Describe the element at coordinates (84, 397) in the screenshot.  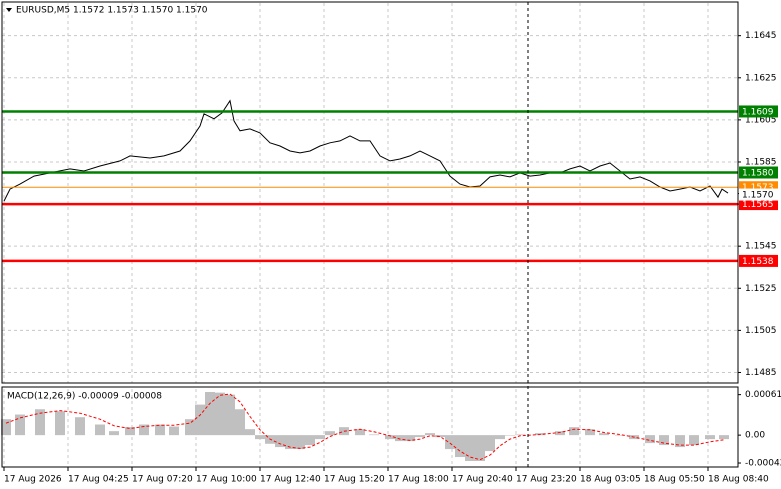
I see `macd-title: MACD(12,26,9) -0.00009 -0.00008` at that location.